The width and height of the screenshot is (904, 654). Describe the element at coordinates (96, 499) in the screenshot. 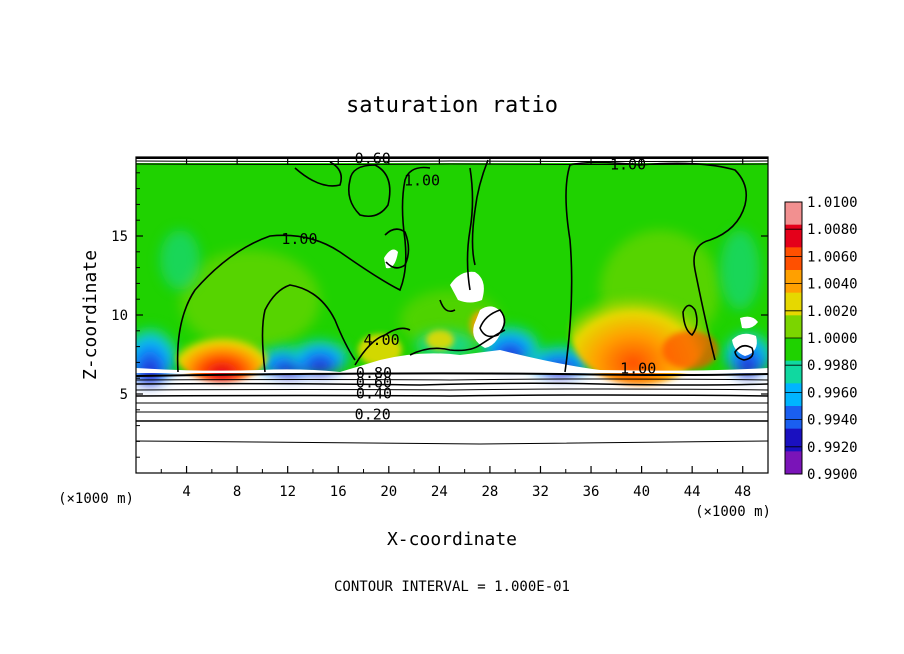

I see `y-axis-unit: (×1000 m)` at that location.